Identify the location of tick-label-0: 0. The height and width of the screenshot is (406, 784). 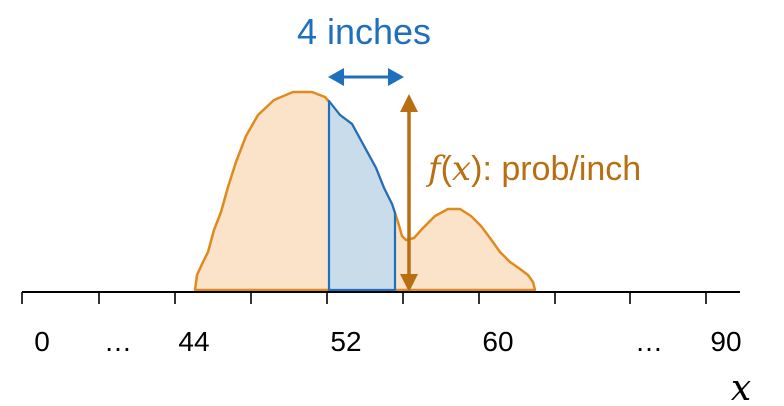
(42, 341).